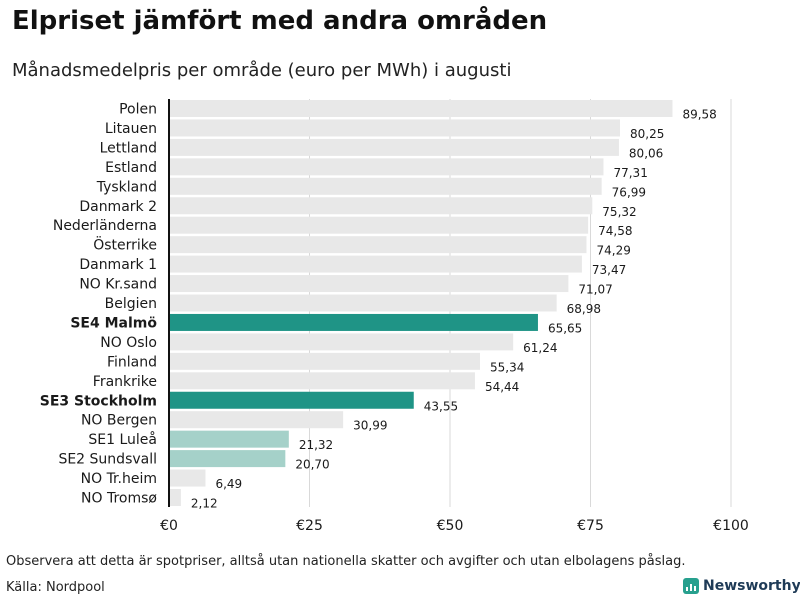  I want to click on chart-title: Elpriset jämfört med andra områden, so click(280, 21).